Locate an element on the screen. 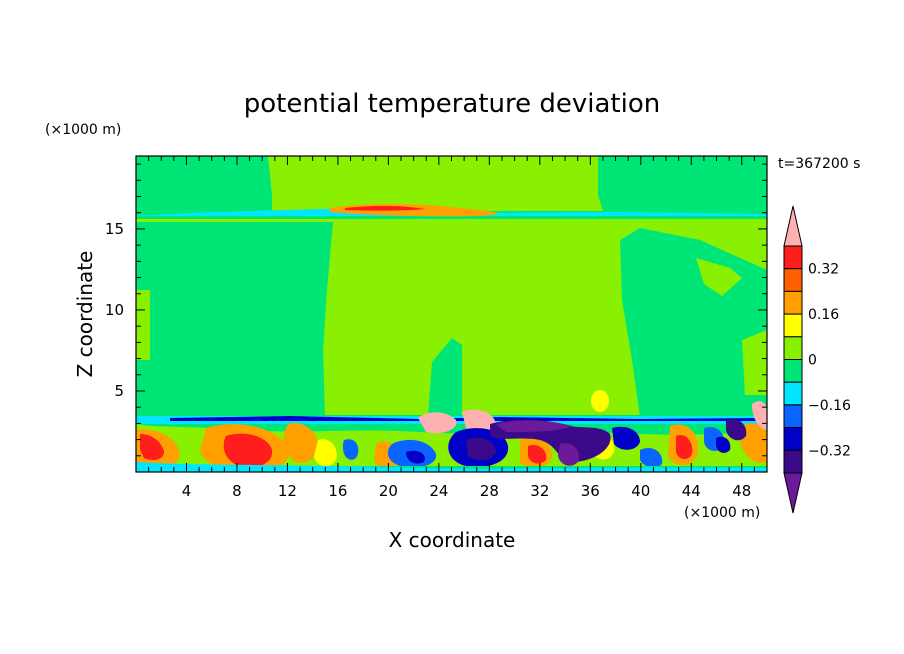 The width and height of the screenshot is (904, 654). x-tick-label: 44 is located at coordinates (691, 491).